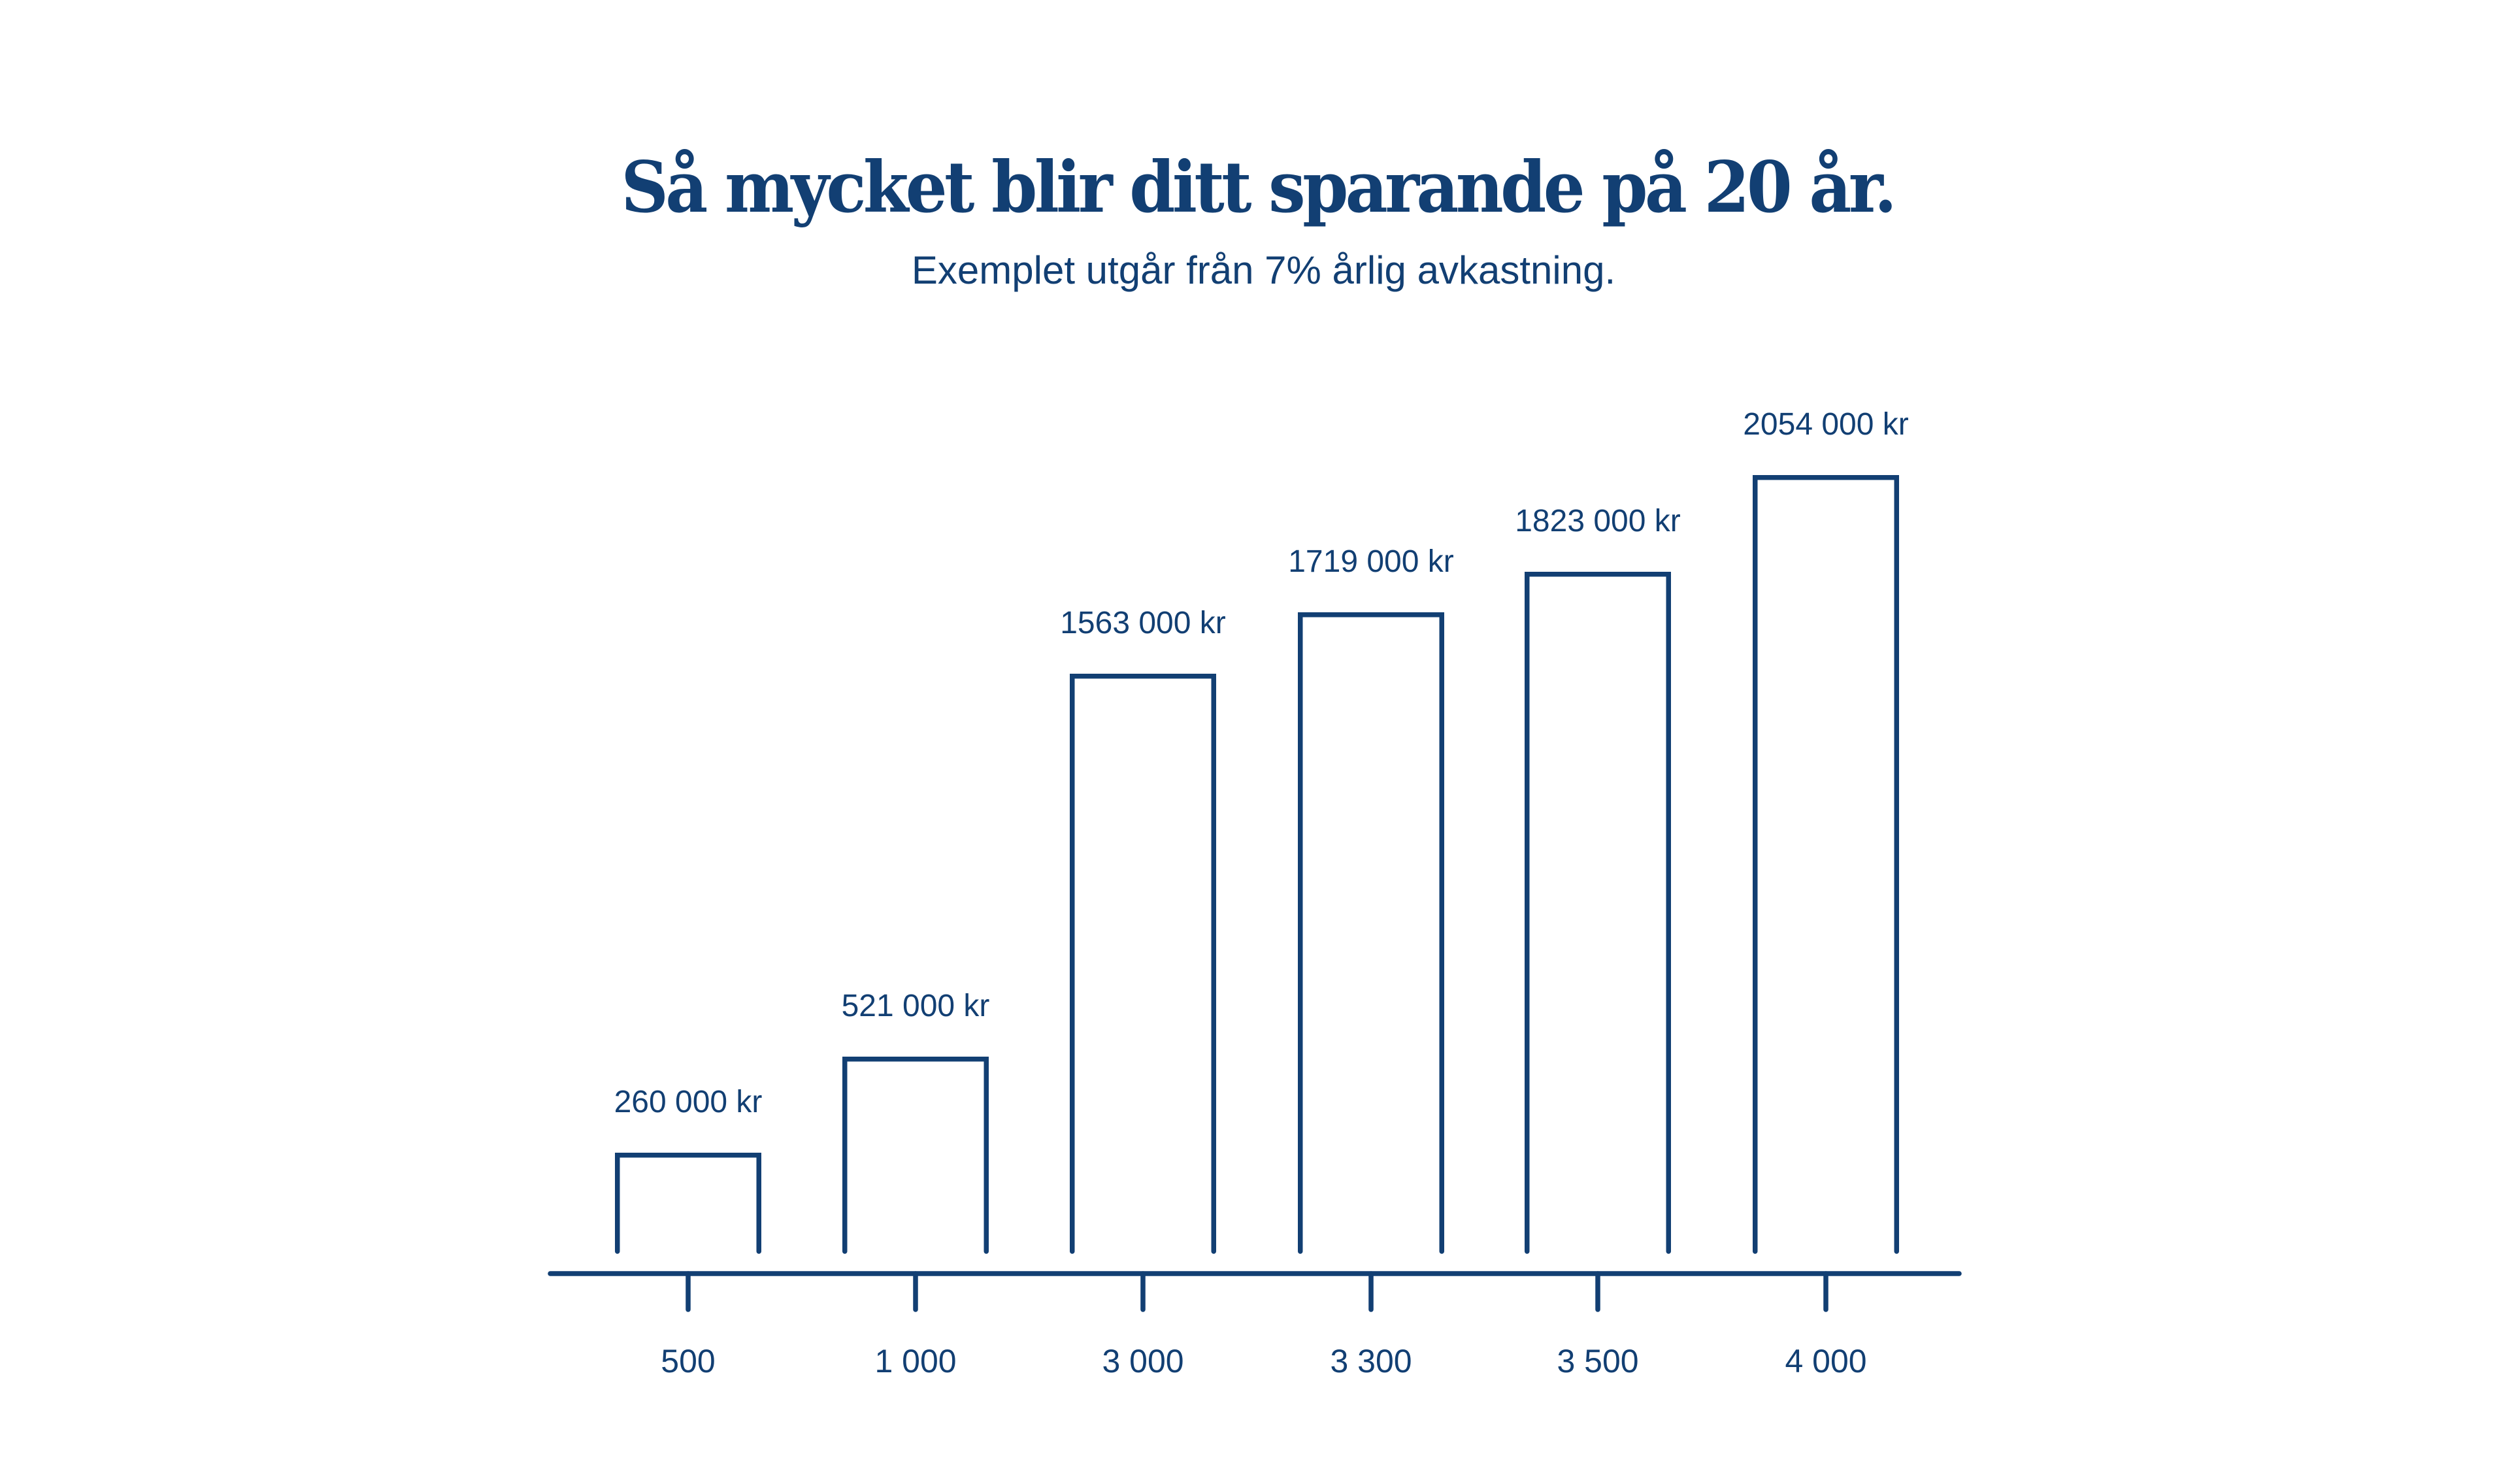 This screenshot has width=2514, height=1484. What do you see at coordinates (1825, 1361) in the screenshot?
I see `x-tick-label: 4 000` at bounding box center [1825, 1361].